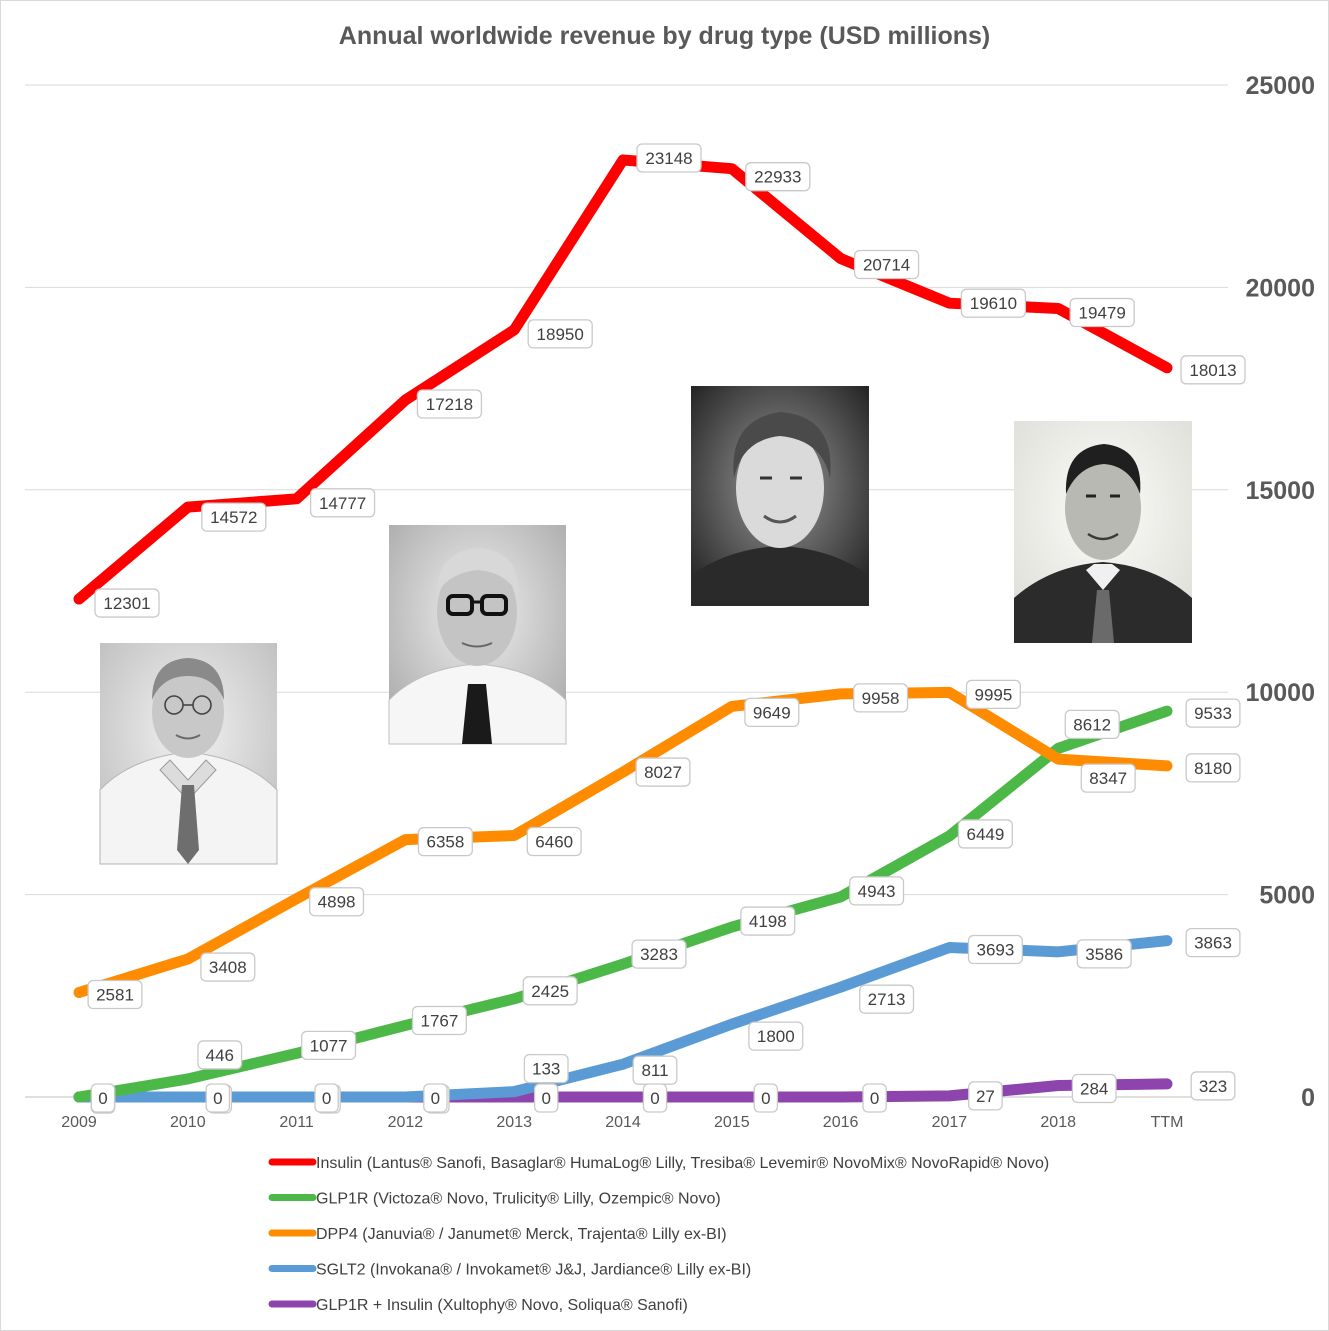  I want to click on data-label: 2713, so click(887, 999).